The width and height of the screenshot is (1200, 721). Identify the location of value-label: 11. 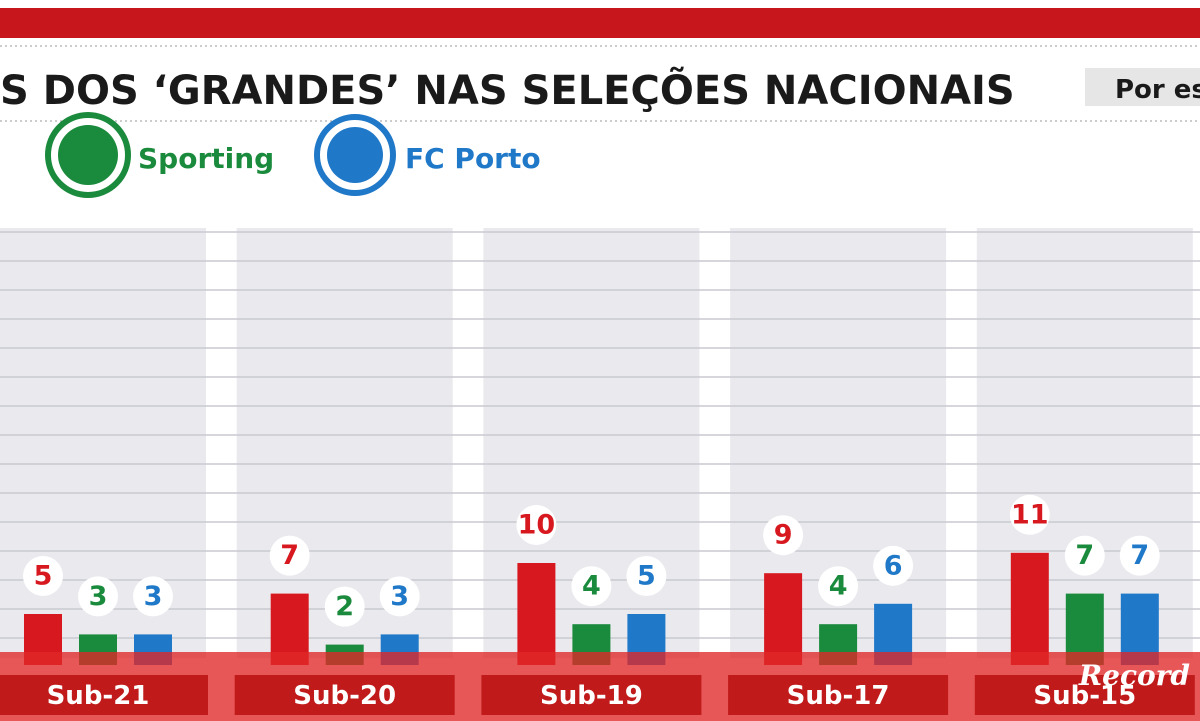
(1030, 514).